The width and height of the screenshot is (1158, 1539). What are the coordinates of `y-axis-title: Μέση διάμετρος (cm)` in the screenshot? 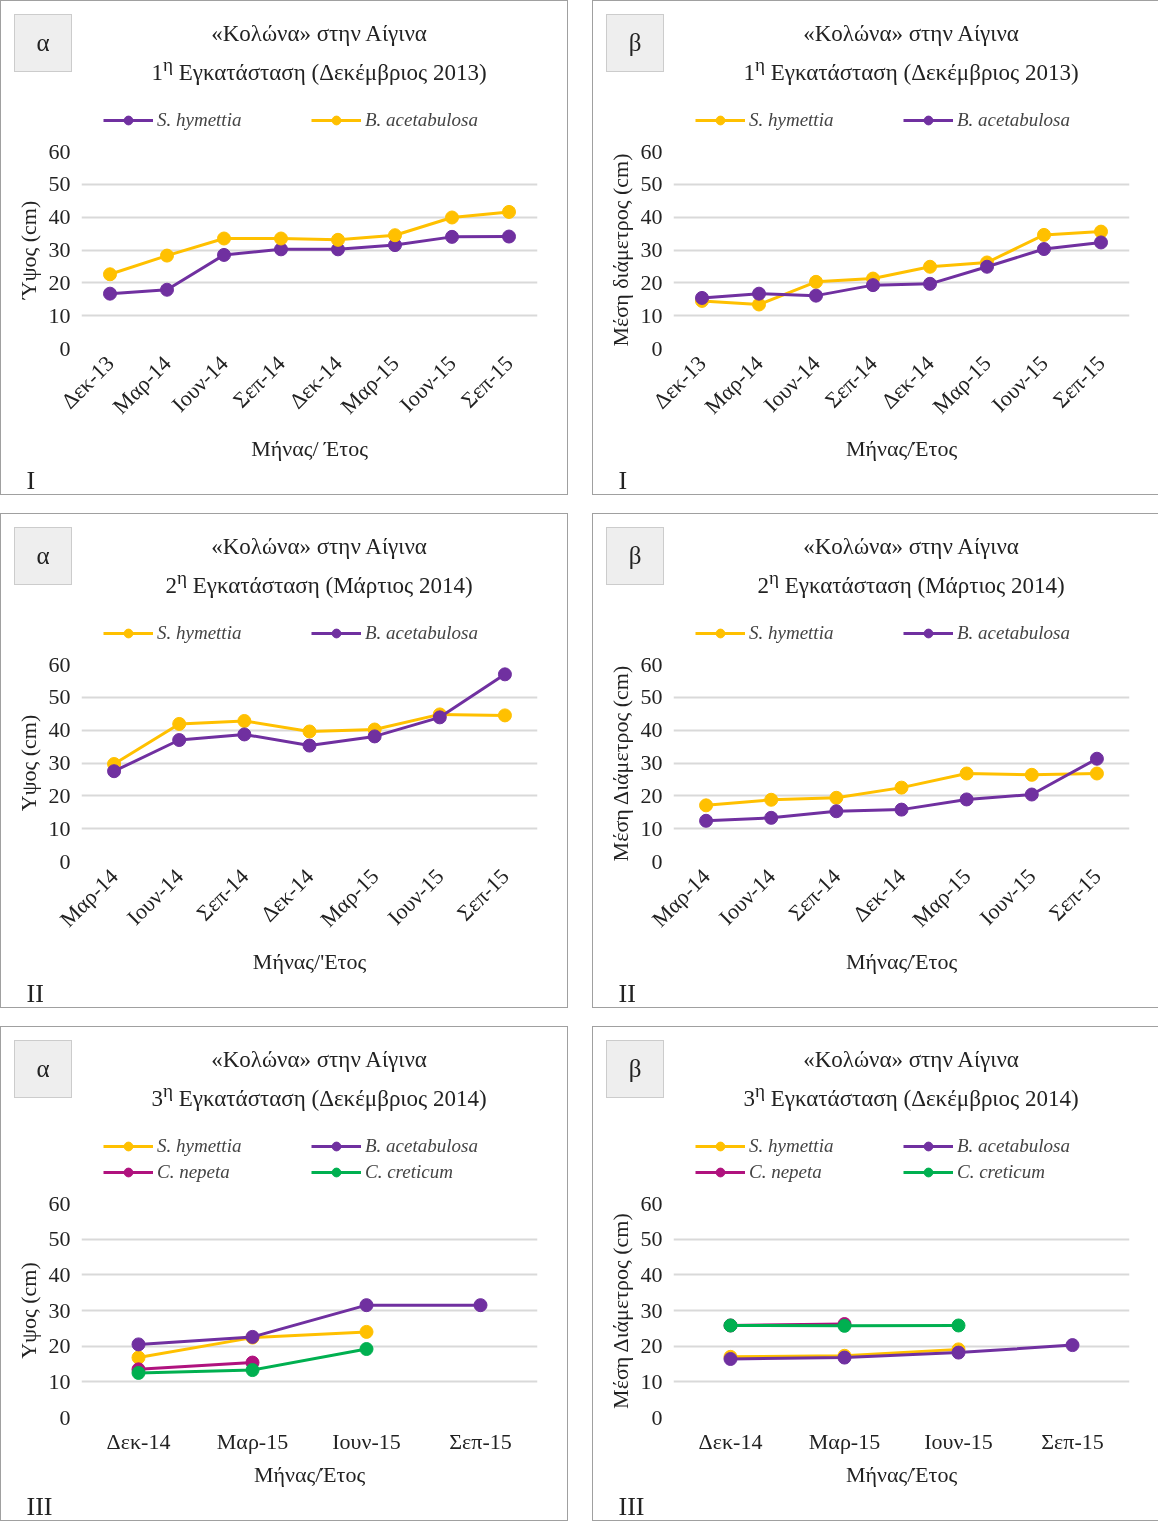 It's located at (620, 250).